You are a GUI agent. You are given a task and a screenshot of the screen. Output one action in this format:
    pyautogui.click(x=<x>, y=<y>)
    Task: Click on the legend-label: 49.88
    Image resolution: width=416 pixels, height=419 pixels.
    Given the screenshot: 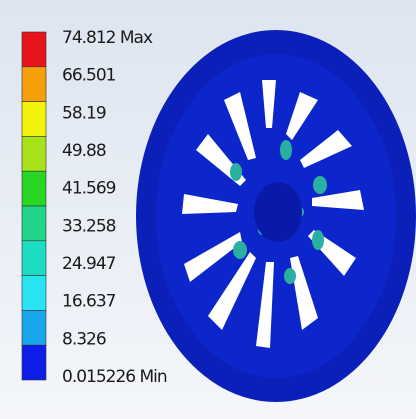 What is the action you would take?
    pyautogui.click(x=84, y=151)
    